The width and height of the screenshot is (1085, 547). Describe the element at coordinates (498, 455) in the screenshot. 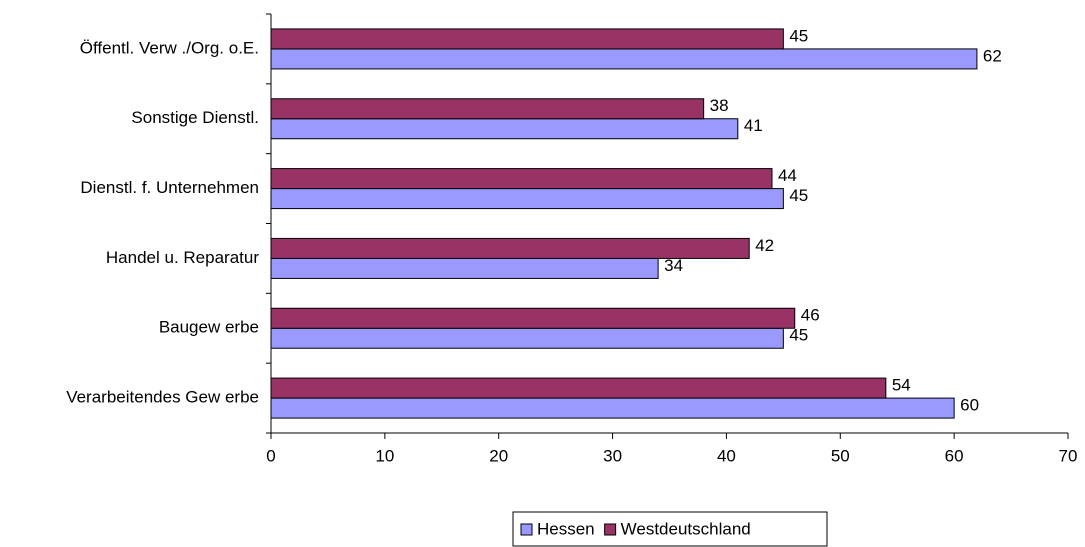

I see `x-tick-label: 20` at that location.